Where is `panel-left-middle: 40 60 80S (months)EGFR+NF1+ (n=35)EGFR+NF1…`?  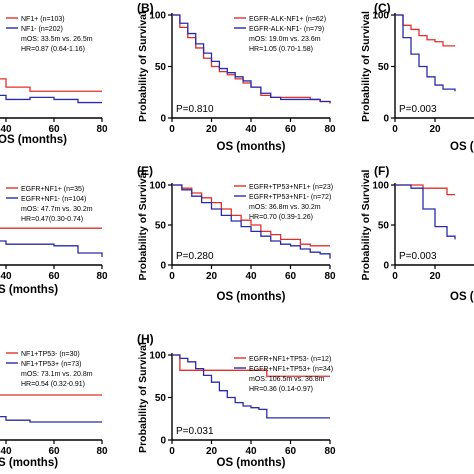 panel-left-middle: 40 60 80S (months)EGFR+NF1+ (n=35)EGFR+NF1… is located at coordinates (54, 241).